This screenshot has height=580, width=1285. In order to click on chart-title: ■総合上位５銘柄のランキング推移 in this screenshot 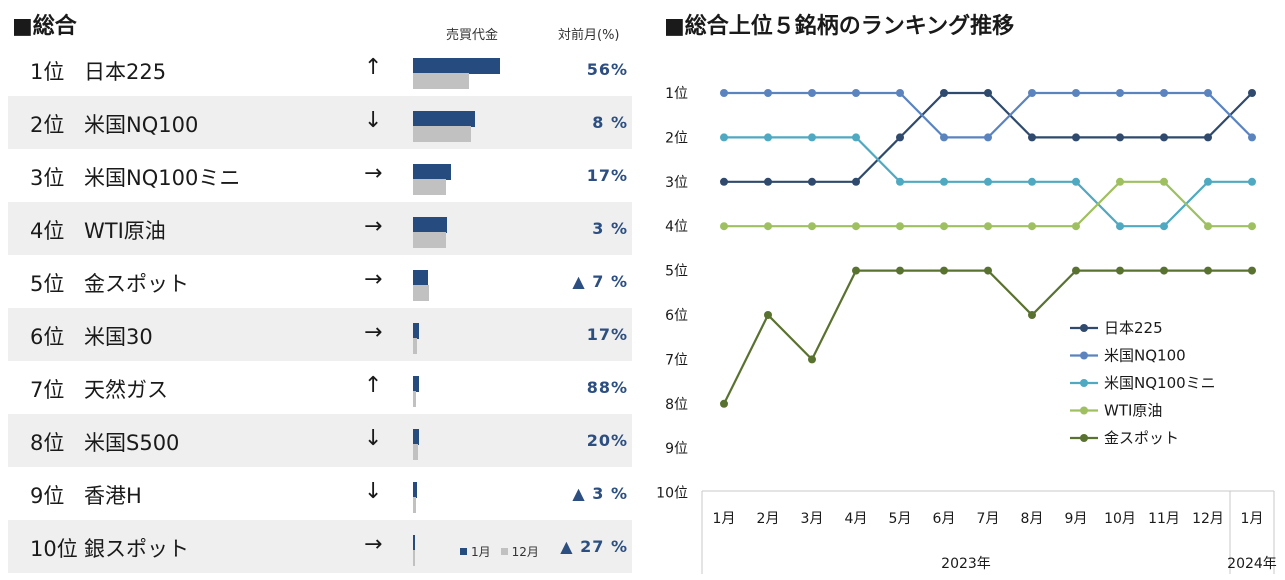, I will do `click(839, 26)`.